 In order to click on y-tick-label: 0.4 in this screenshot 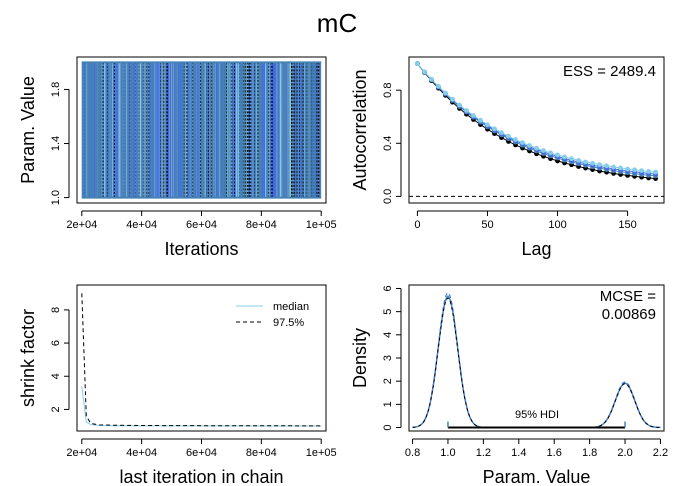, I will do `click(388, 143)`.